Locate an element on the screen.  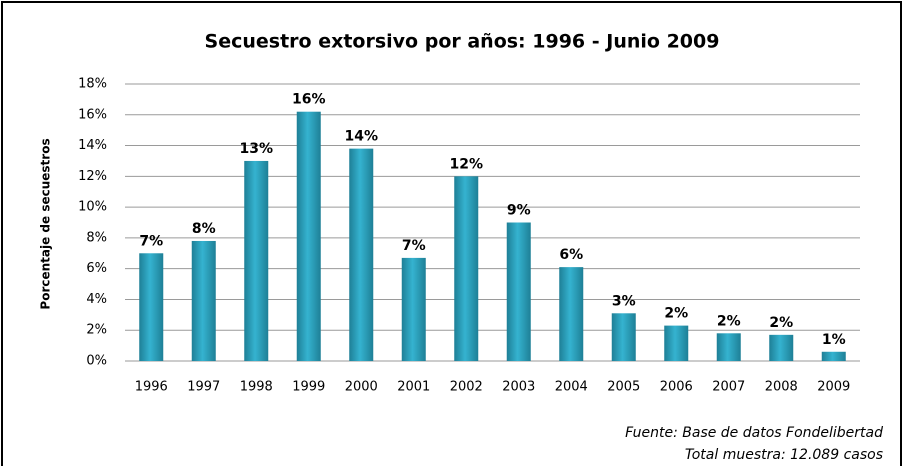
y-tick-label: 12% is located at coordinates (92, 176).